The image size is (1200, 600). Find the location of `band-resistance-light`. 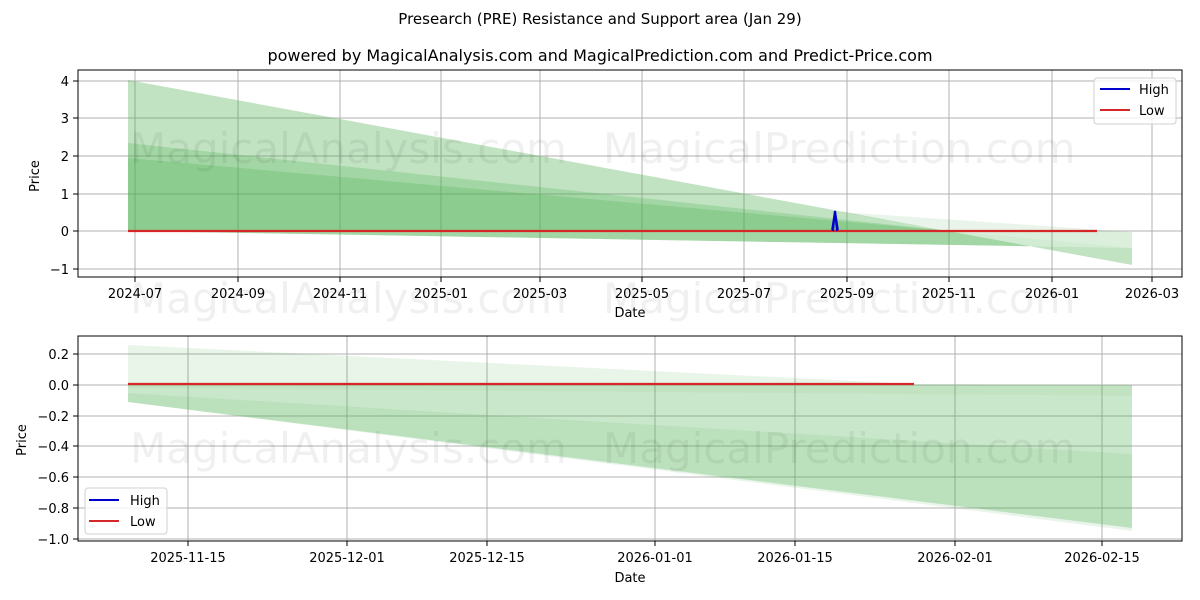

band-resistance-light is located at coordinates (630, 365).